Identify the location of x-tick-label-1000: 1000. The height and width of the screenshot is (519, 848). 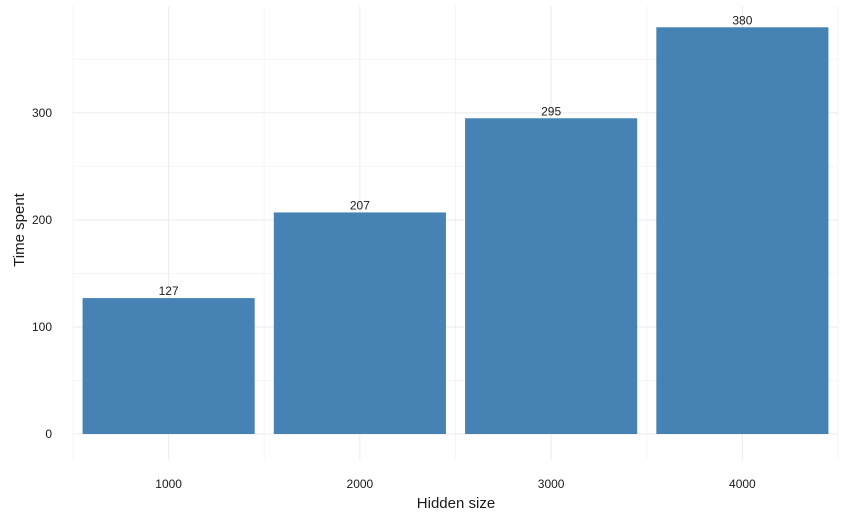
(168, 484).